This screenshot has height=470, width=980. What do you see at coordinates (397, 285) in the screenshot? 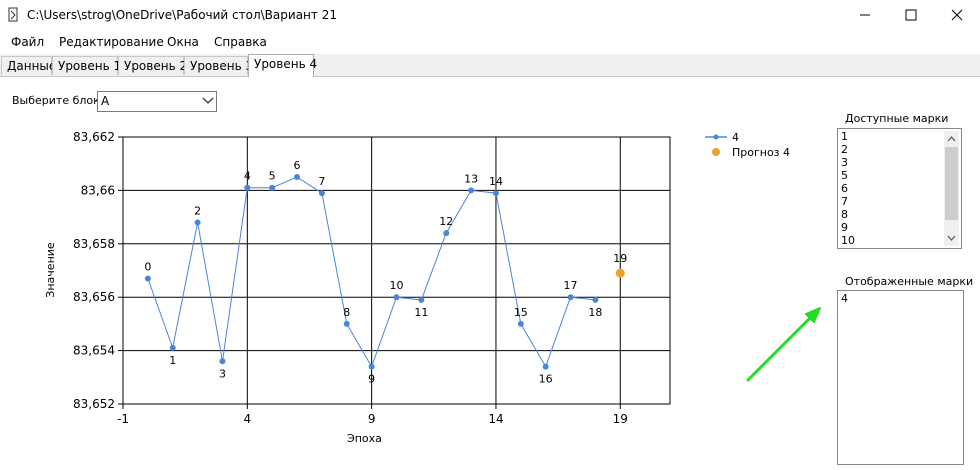
I see `point-label: 10` at bounding box center [397, 285].